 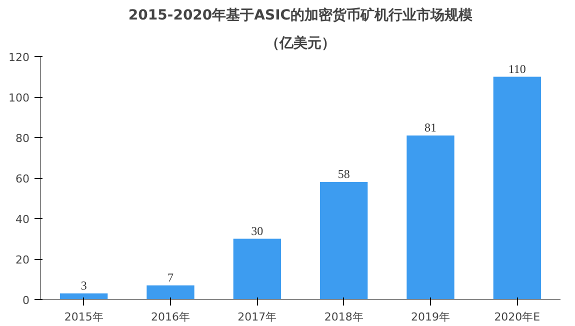 I want to click on y-tick-label: 20, so click(x=23, y=260).